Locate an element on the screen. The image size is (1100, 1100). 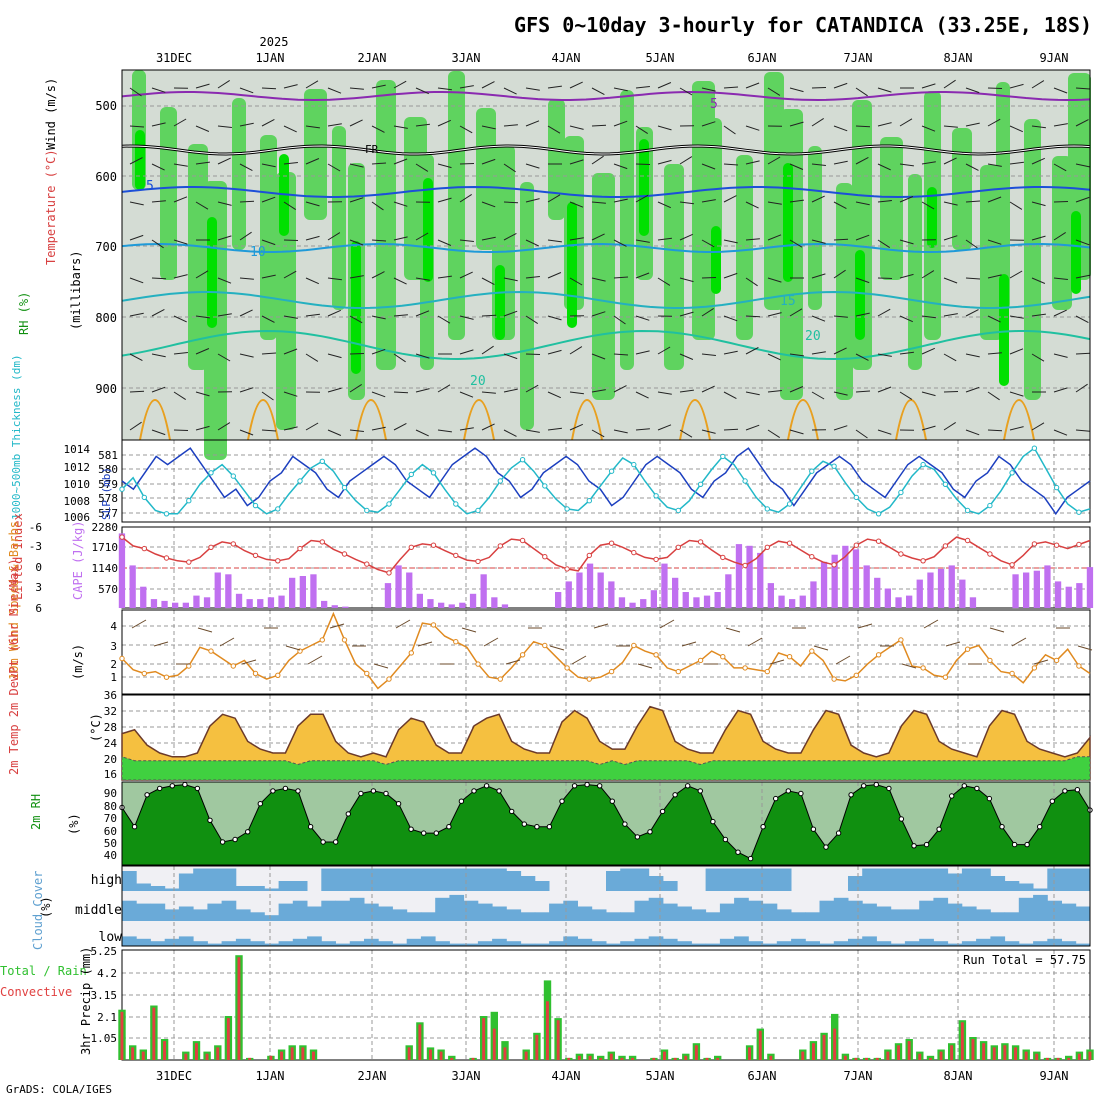
cape-tick-label: 1710 is located at coordinates (105, 547).